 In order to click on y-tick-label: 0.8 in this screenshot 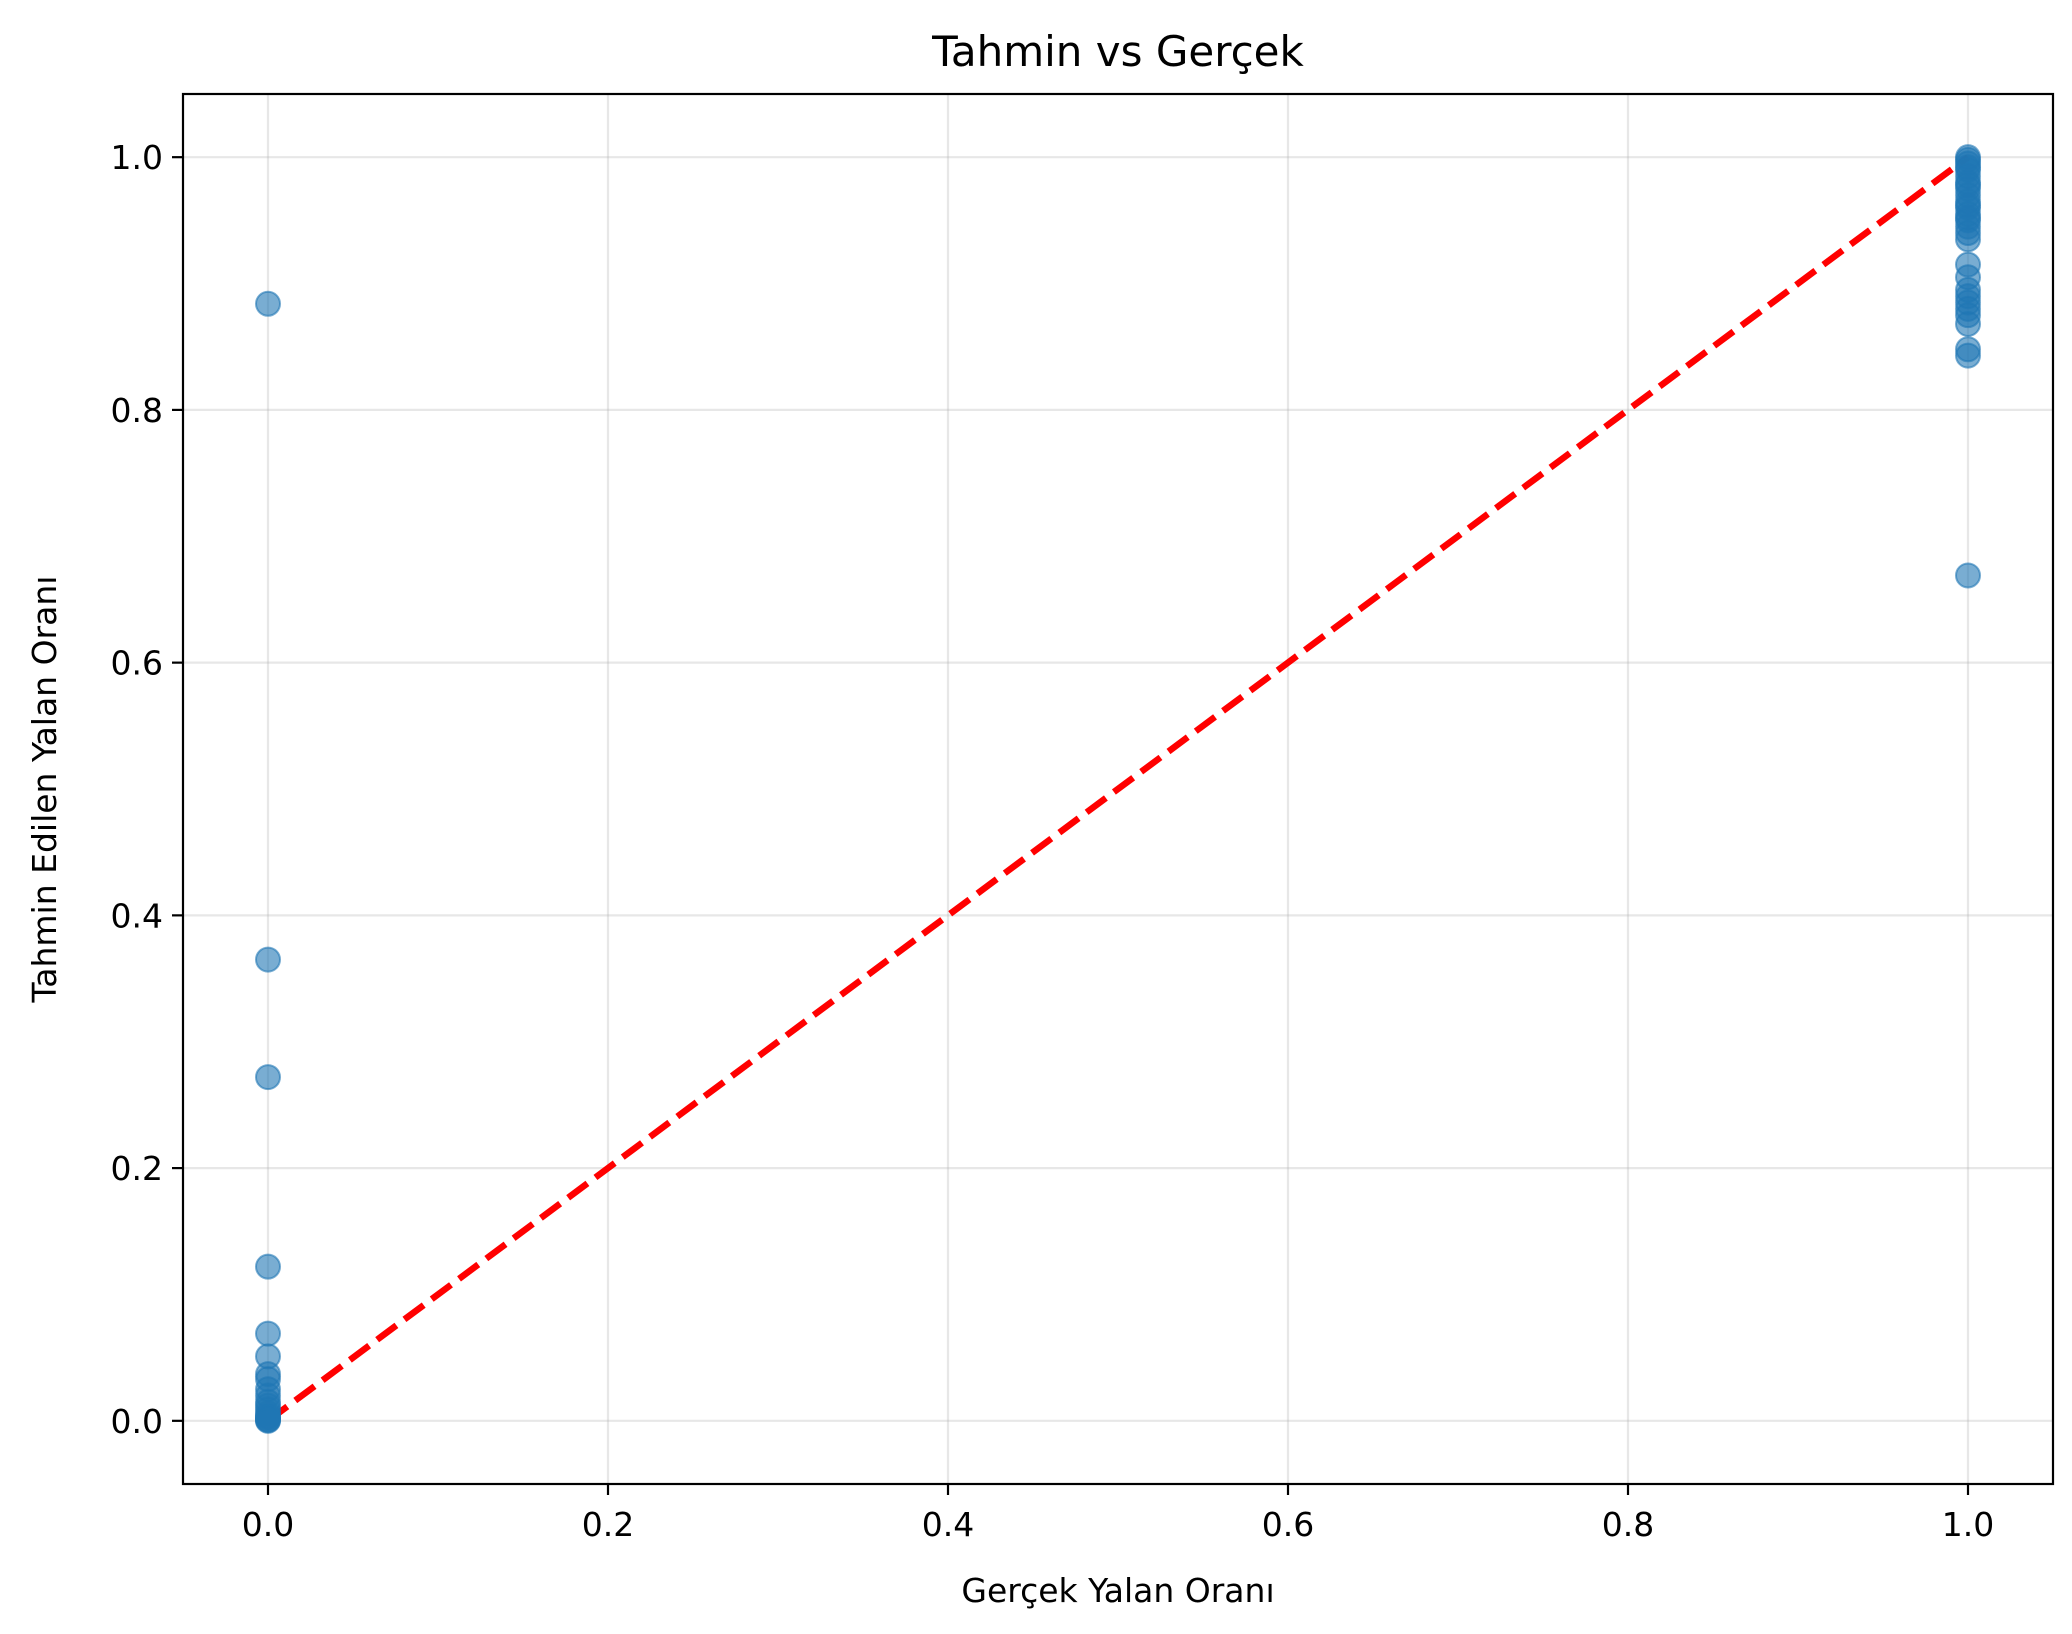, I will do `click(137, 410)`.